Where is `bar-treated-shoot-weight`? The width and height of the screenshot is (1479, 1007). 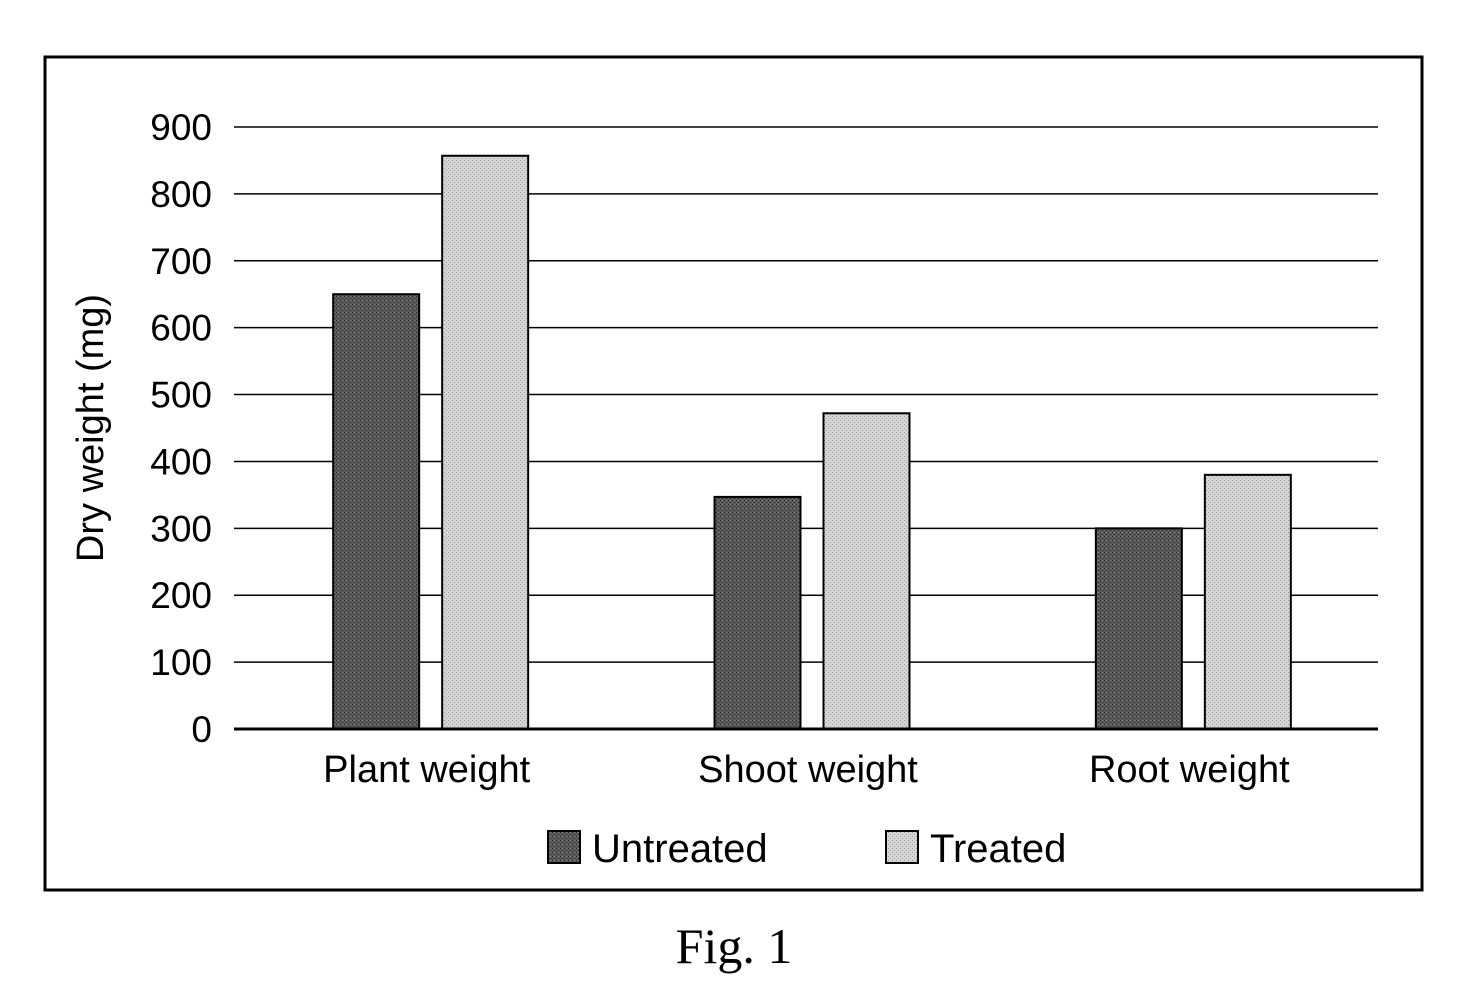
bar-treated-shoot-weight is located at coordinates (867, 571).